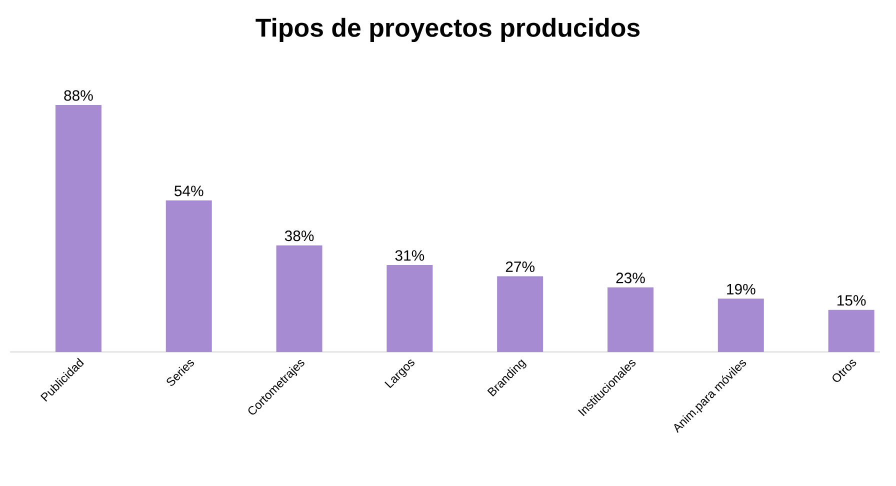  I want to click on data-label: 23%, so click(630, 278).